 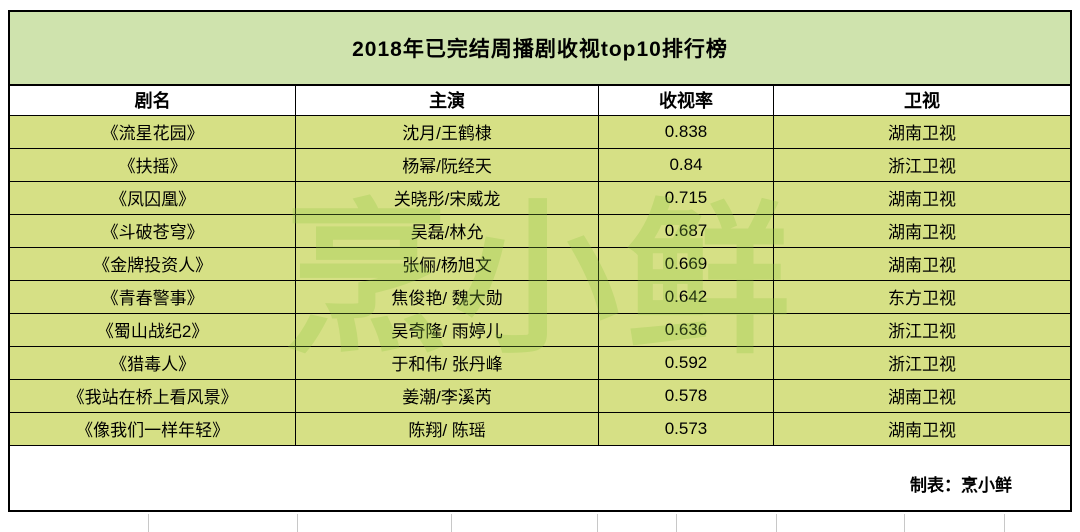 I want to click on table-row: 《凤囚凰》 关晓彤/宋威龙 0.715 湖南卫视, so click(x=540, y=197).